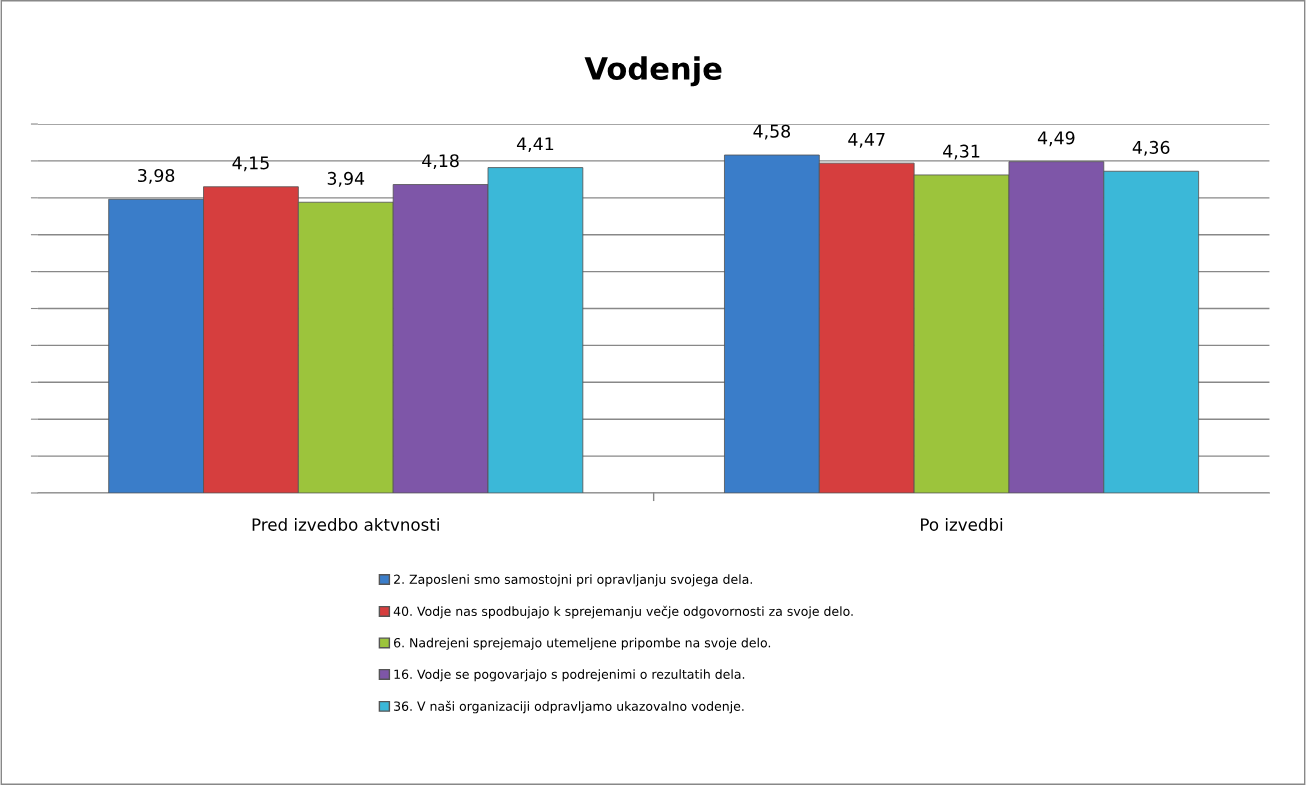 This screenshot has width=1306, height=785. What do you see at coordinates (962, 524) in the screenshot?
I see `x-tick-label: Po izvedbi` at bounding box center [962, 524].